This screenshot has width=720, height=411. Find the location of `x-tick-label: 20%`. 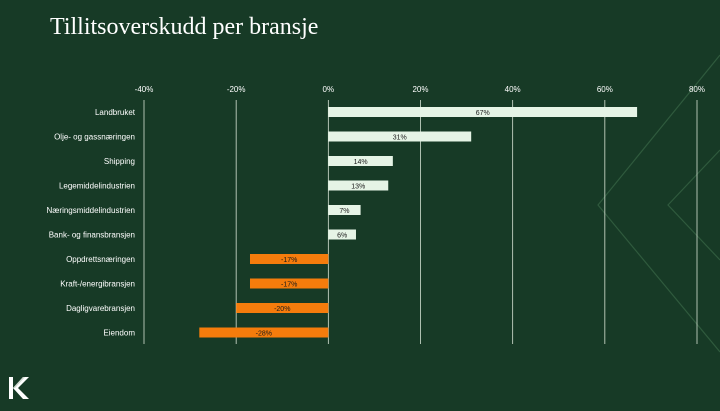

x-tick-label: 20% is located at coordinates (420, 89).